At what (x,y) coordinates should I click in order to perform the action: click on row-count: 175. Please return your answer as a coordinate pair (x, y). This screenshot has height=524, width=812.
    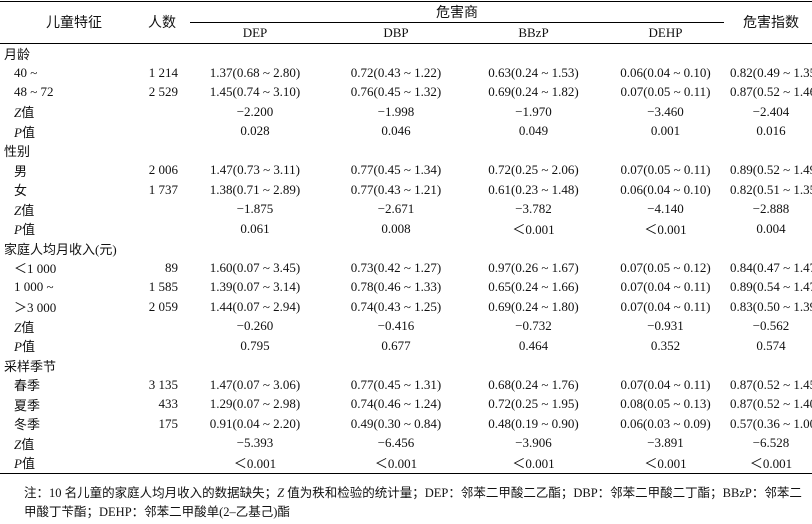
    Looking at the image, I should click on (168, 423).